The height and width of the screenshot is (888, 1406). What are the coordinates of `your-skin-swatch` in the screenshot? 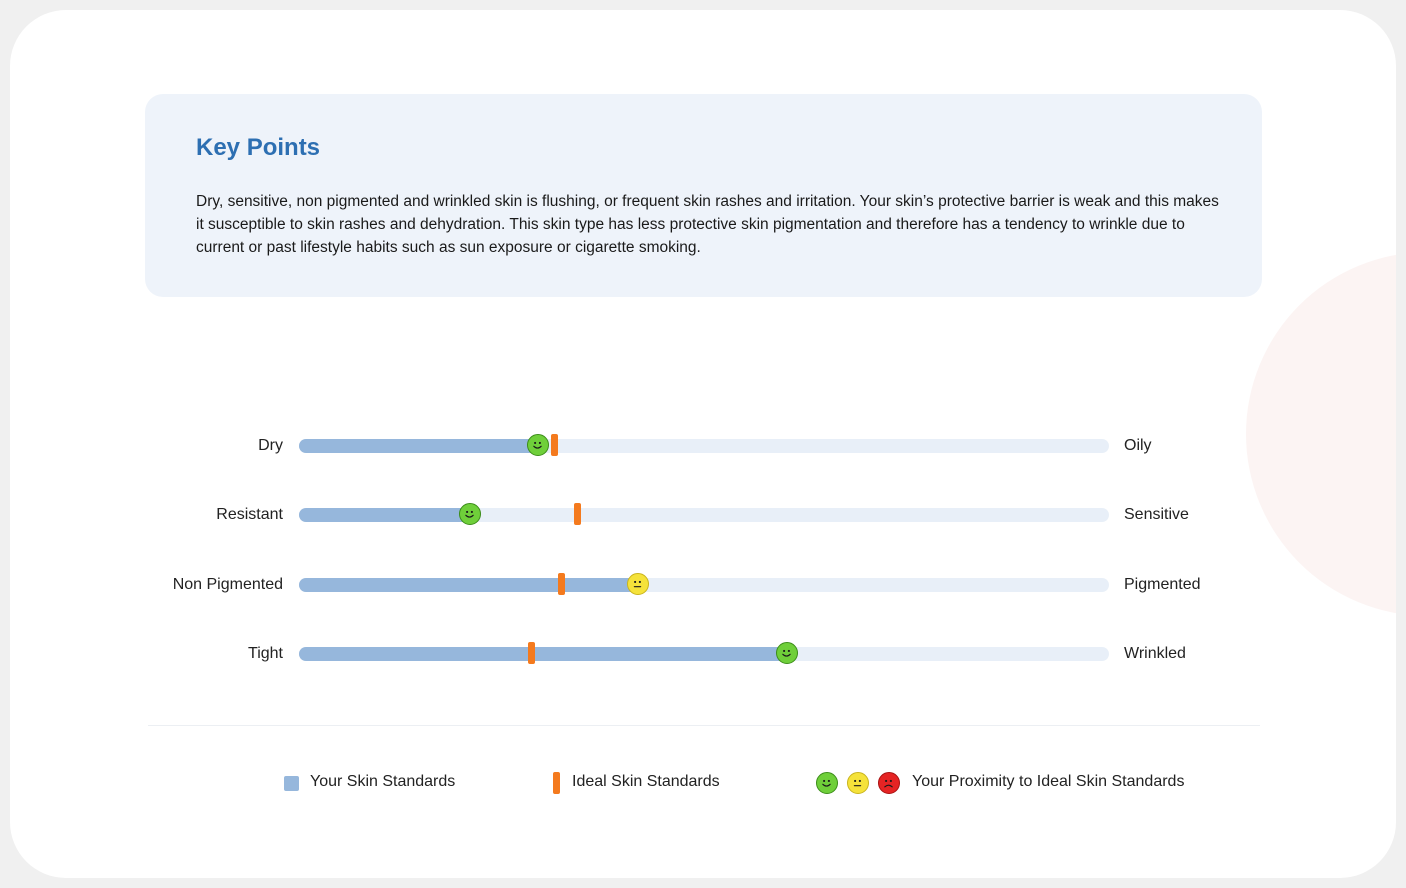 It's located at (291, 783).